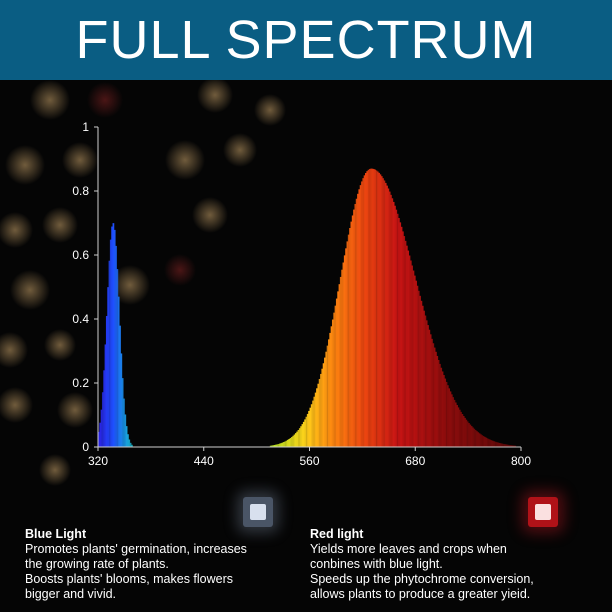 The width and height of the screenshot is (612, 612). What do you see at coordinates (80, 191) in the screenshot?
I see `y-tick-label: 0.8` at bounding box center [80, 191].